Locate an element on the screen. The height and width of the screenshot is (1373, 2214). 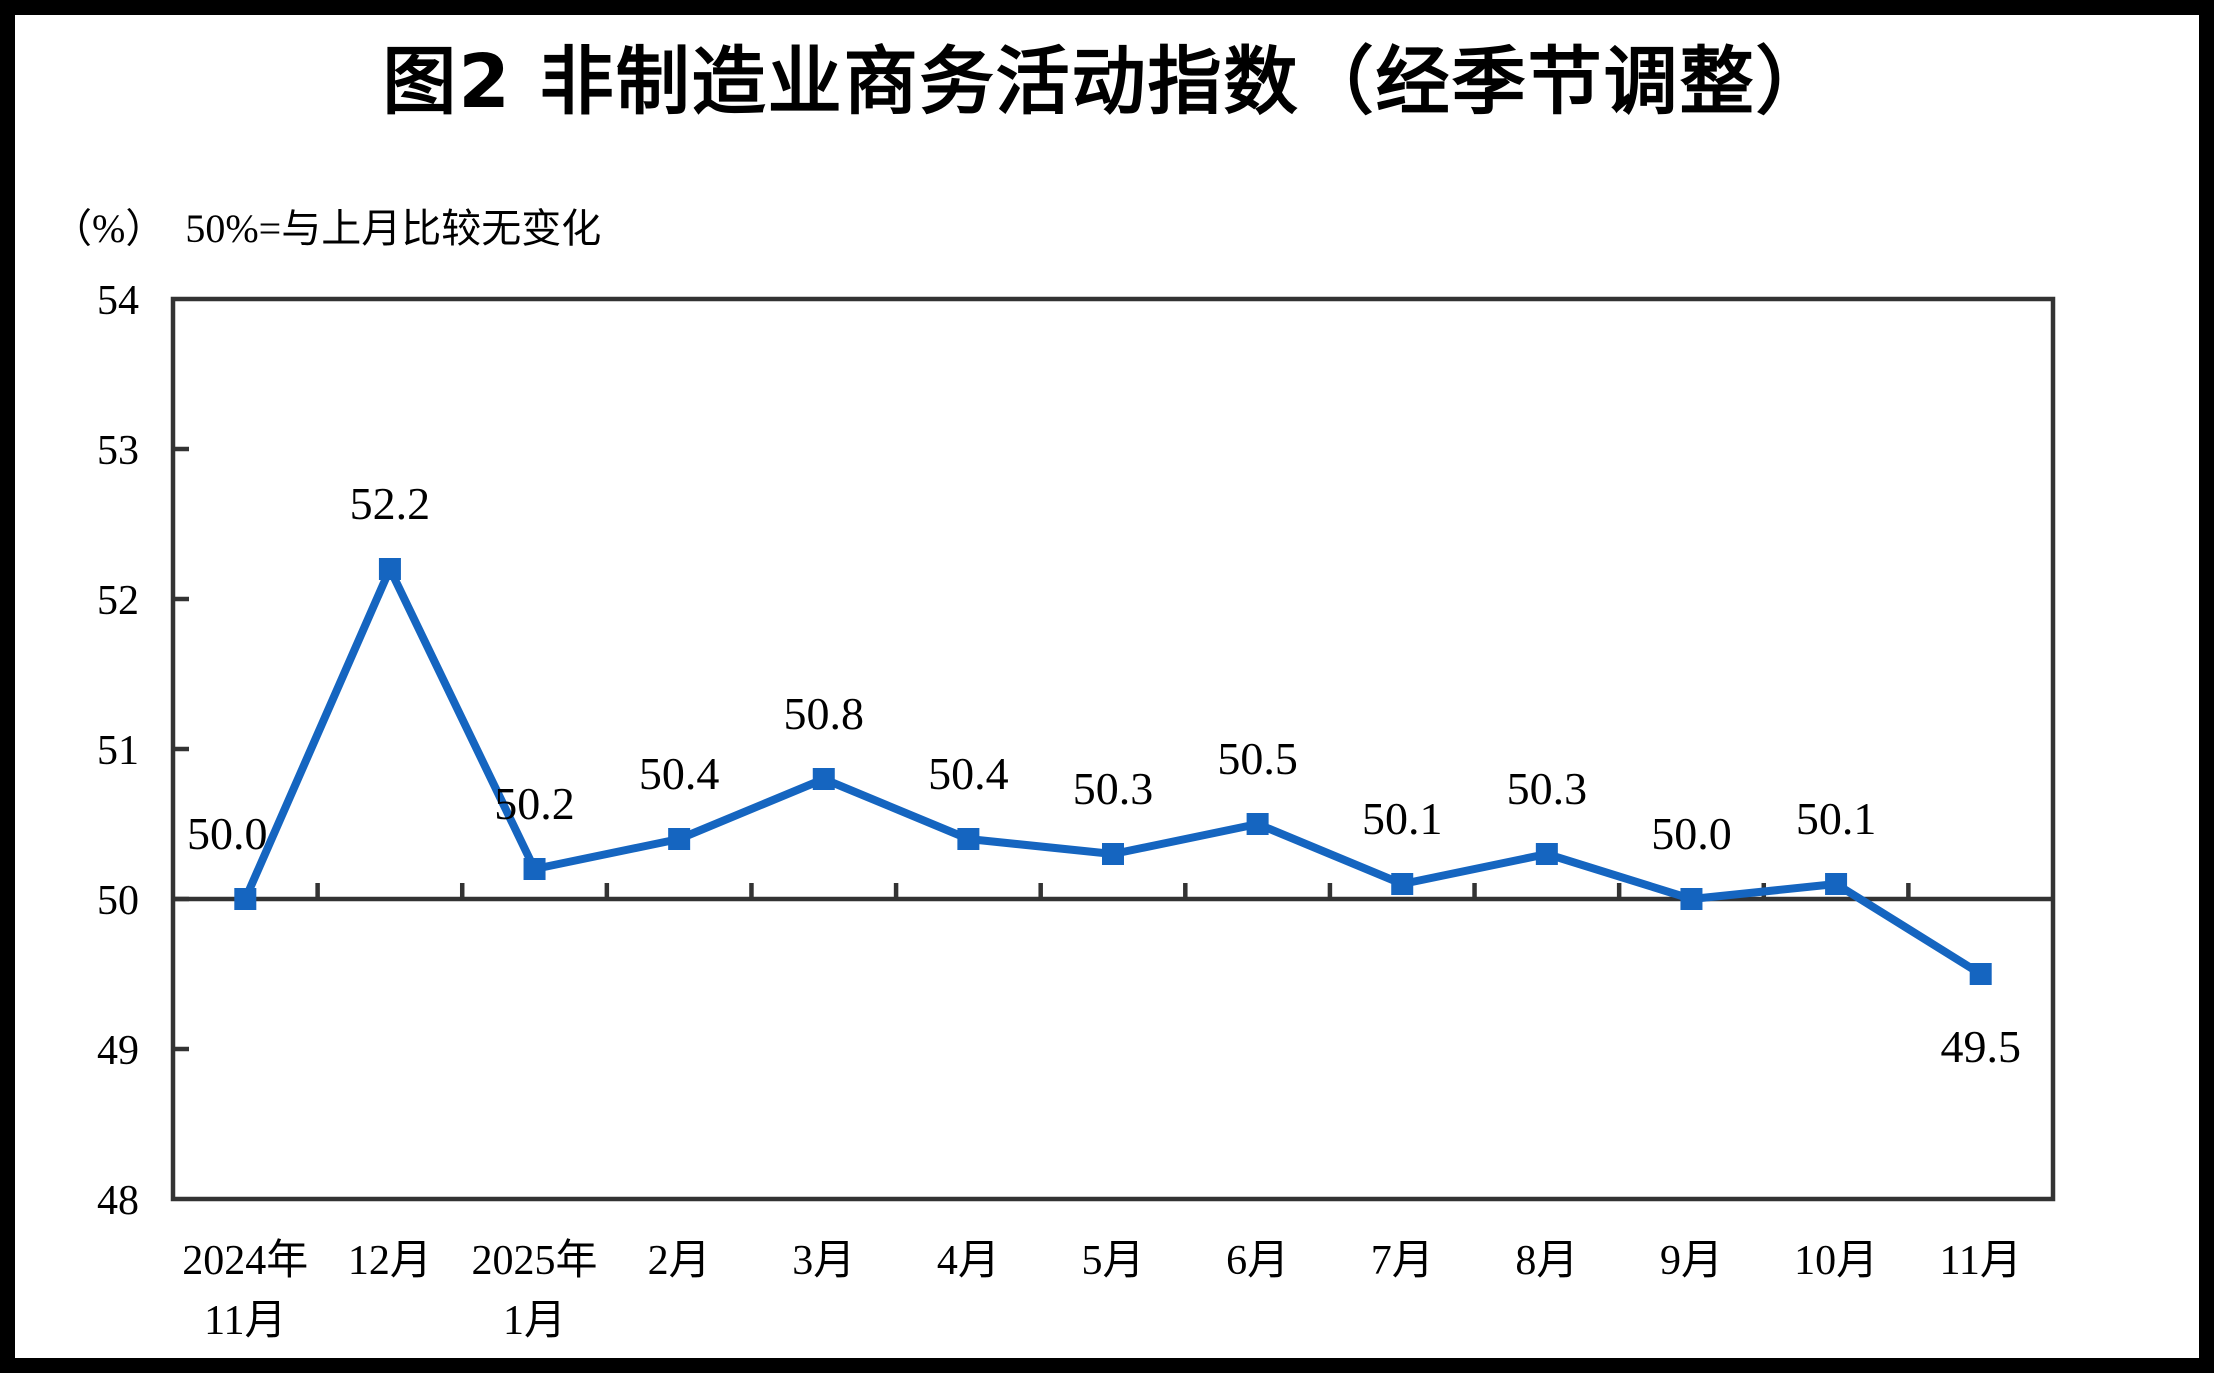
y-tick-label: 52 is located at coordinates (118, 601).